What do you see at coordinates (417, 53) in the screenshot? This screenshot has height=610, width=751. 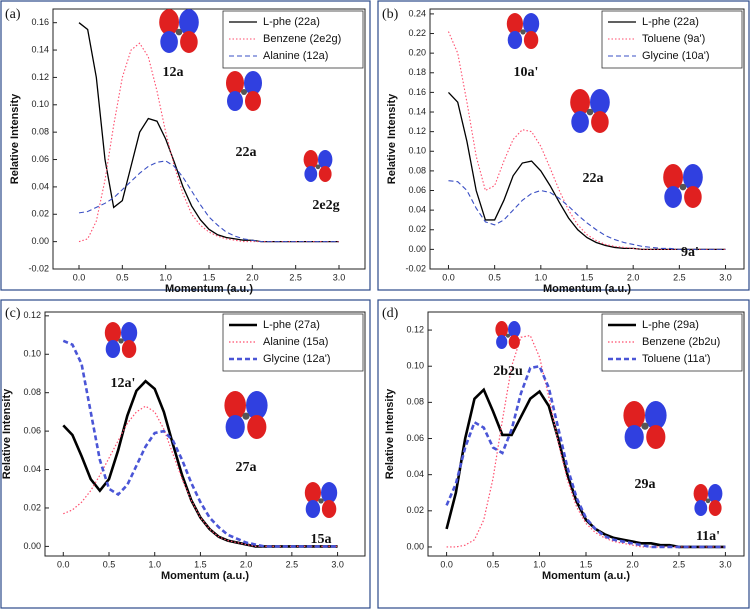 I see `y-tick-label: 0.20` at bounding box center [417, 53].